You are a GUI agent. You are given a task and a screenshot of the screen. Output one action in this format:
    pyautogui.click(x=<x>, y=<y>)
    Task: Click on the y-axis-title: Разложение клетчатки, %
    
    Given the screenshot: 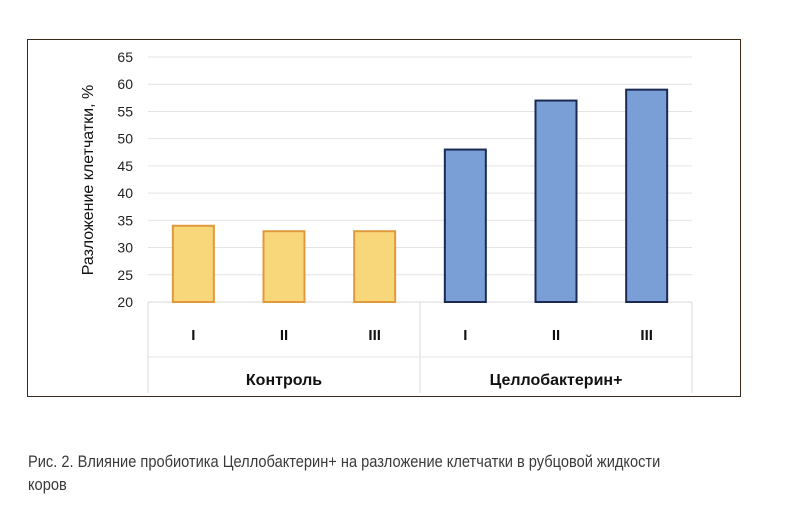 What is the action you would take?
    pyautogui.click(x=88, y=180)
    